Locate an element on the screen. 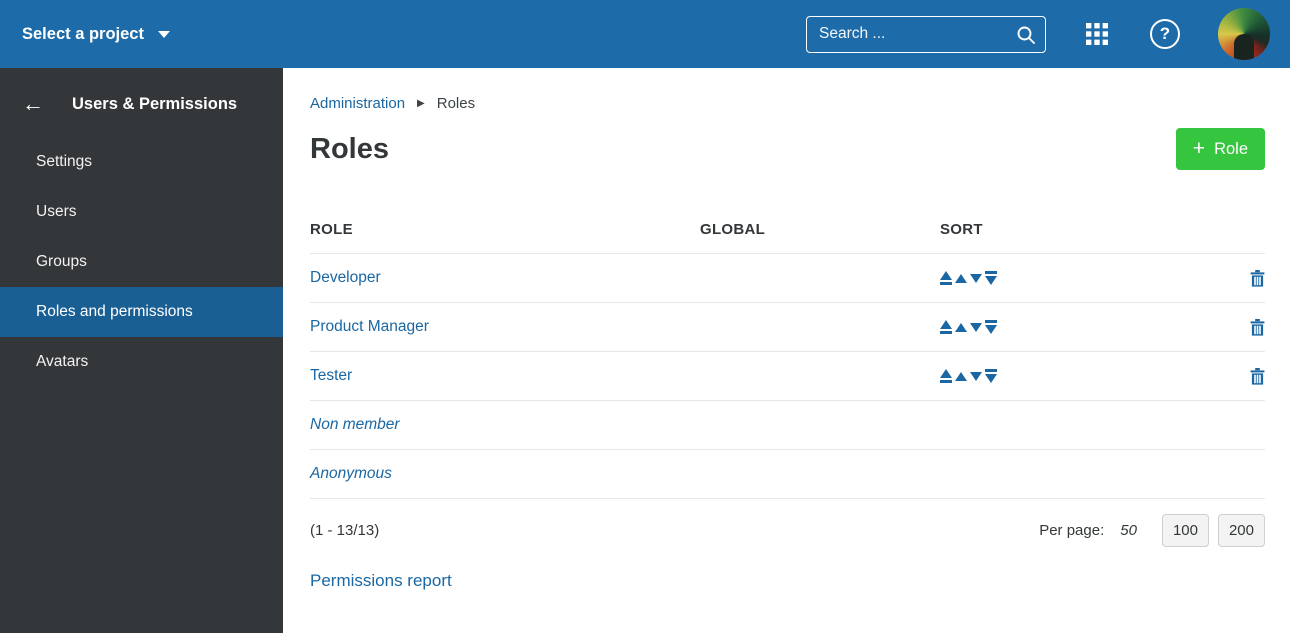  sidebar-item-settings: Settings is located at coordinates (141, 162).